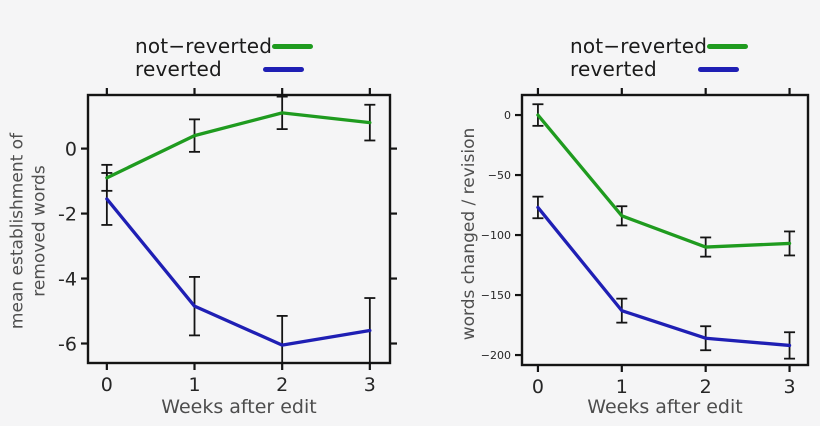 The image size is (820, 426). Describe the element at coordinates (67, 344) in the screenshot. I see `svg-text: -6` at that location.